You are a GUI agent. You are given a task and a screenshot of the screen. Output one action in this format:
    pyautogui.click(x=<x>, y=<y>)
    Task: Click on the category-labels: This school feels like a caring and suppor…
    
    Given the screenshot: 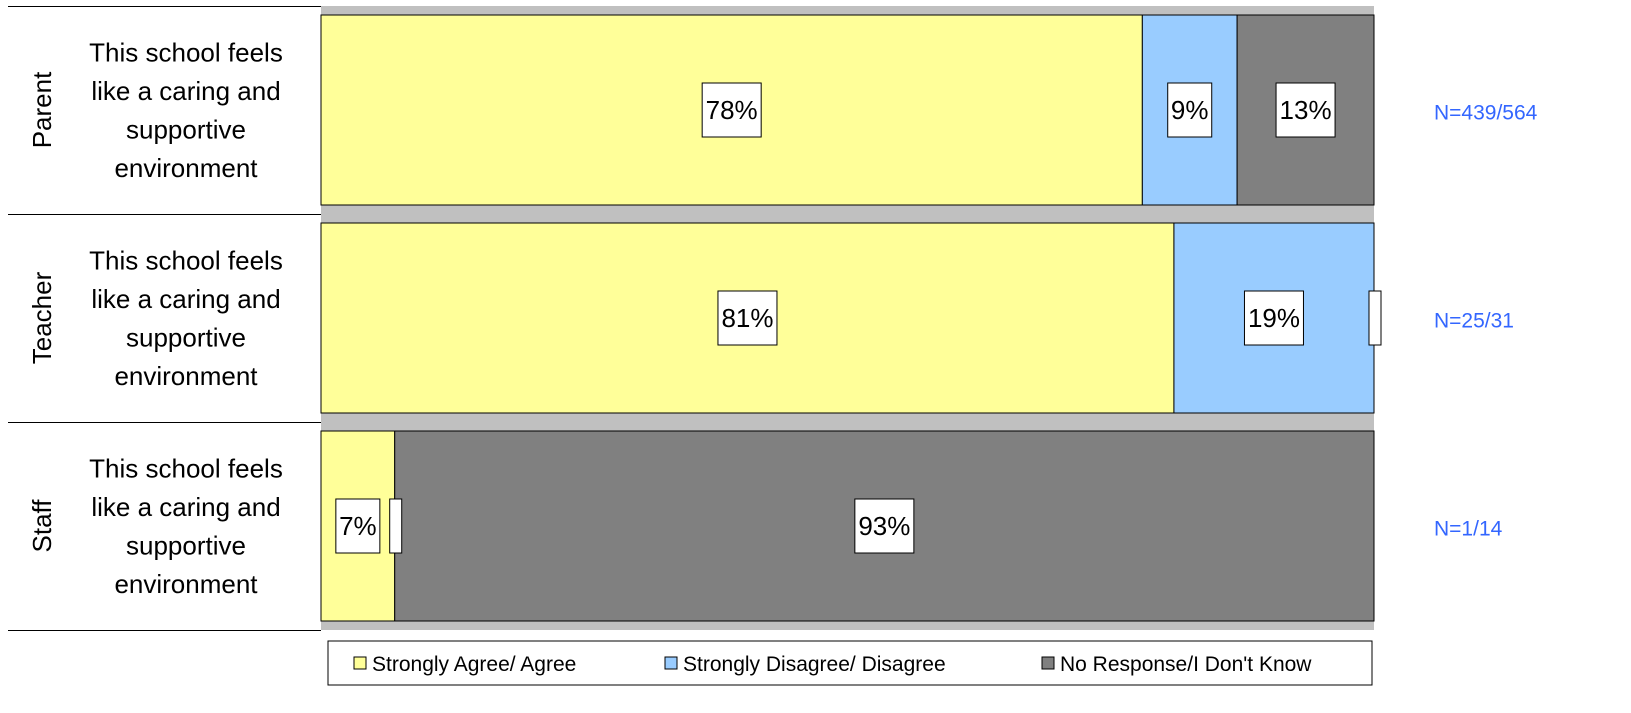 What is the action you would take?
    pyautogui.click(x=186, y=318)
    